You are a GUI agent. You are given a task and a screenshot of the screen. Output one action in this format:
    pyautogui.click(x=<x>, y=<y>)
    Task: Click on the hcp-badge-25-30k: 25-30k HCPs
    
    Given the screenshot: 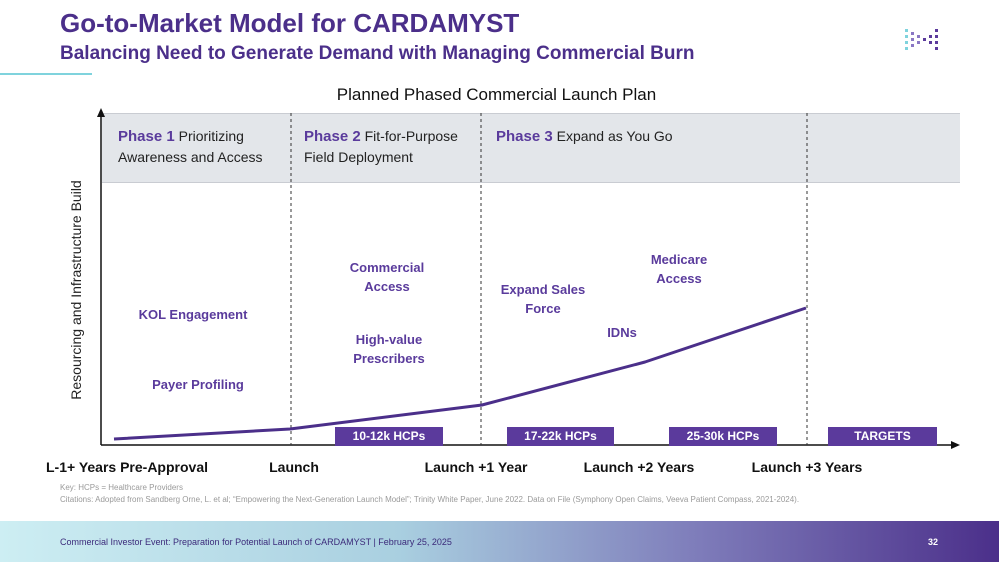 What is the action you would take?
    pyautogui.click(x=723, y=436)
    